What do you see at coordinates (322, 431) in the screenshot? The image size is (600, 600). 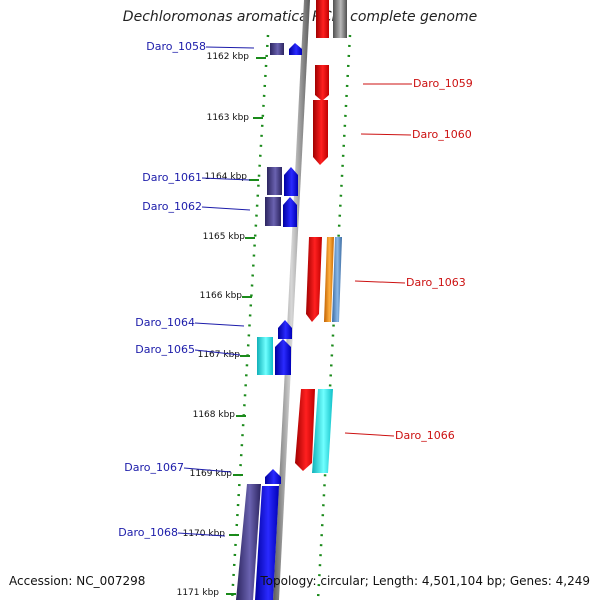 I see `gene-daro-1066b-shape` at bounding box center [322, 431].